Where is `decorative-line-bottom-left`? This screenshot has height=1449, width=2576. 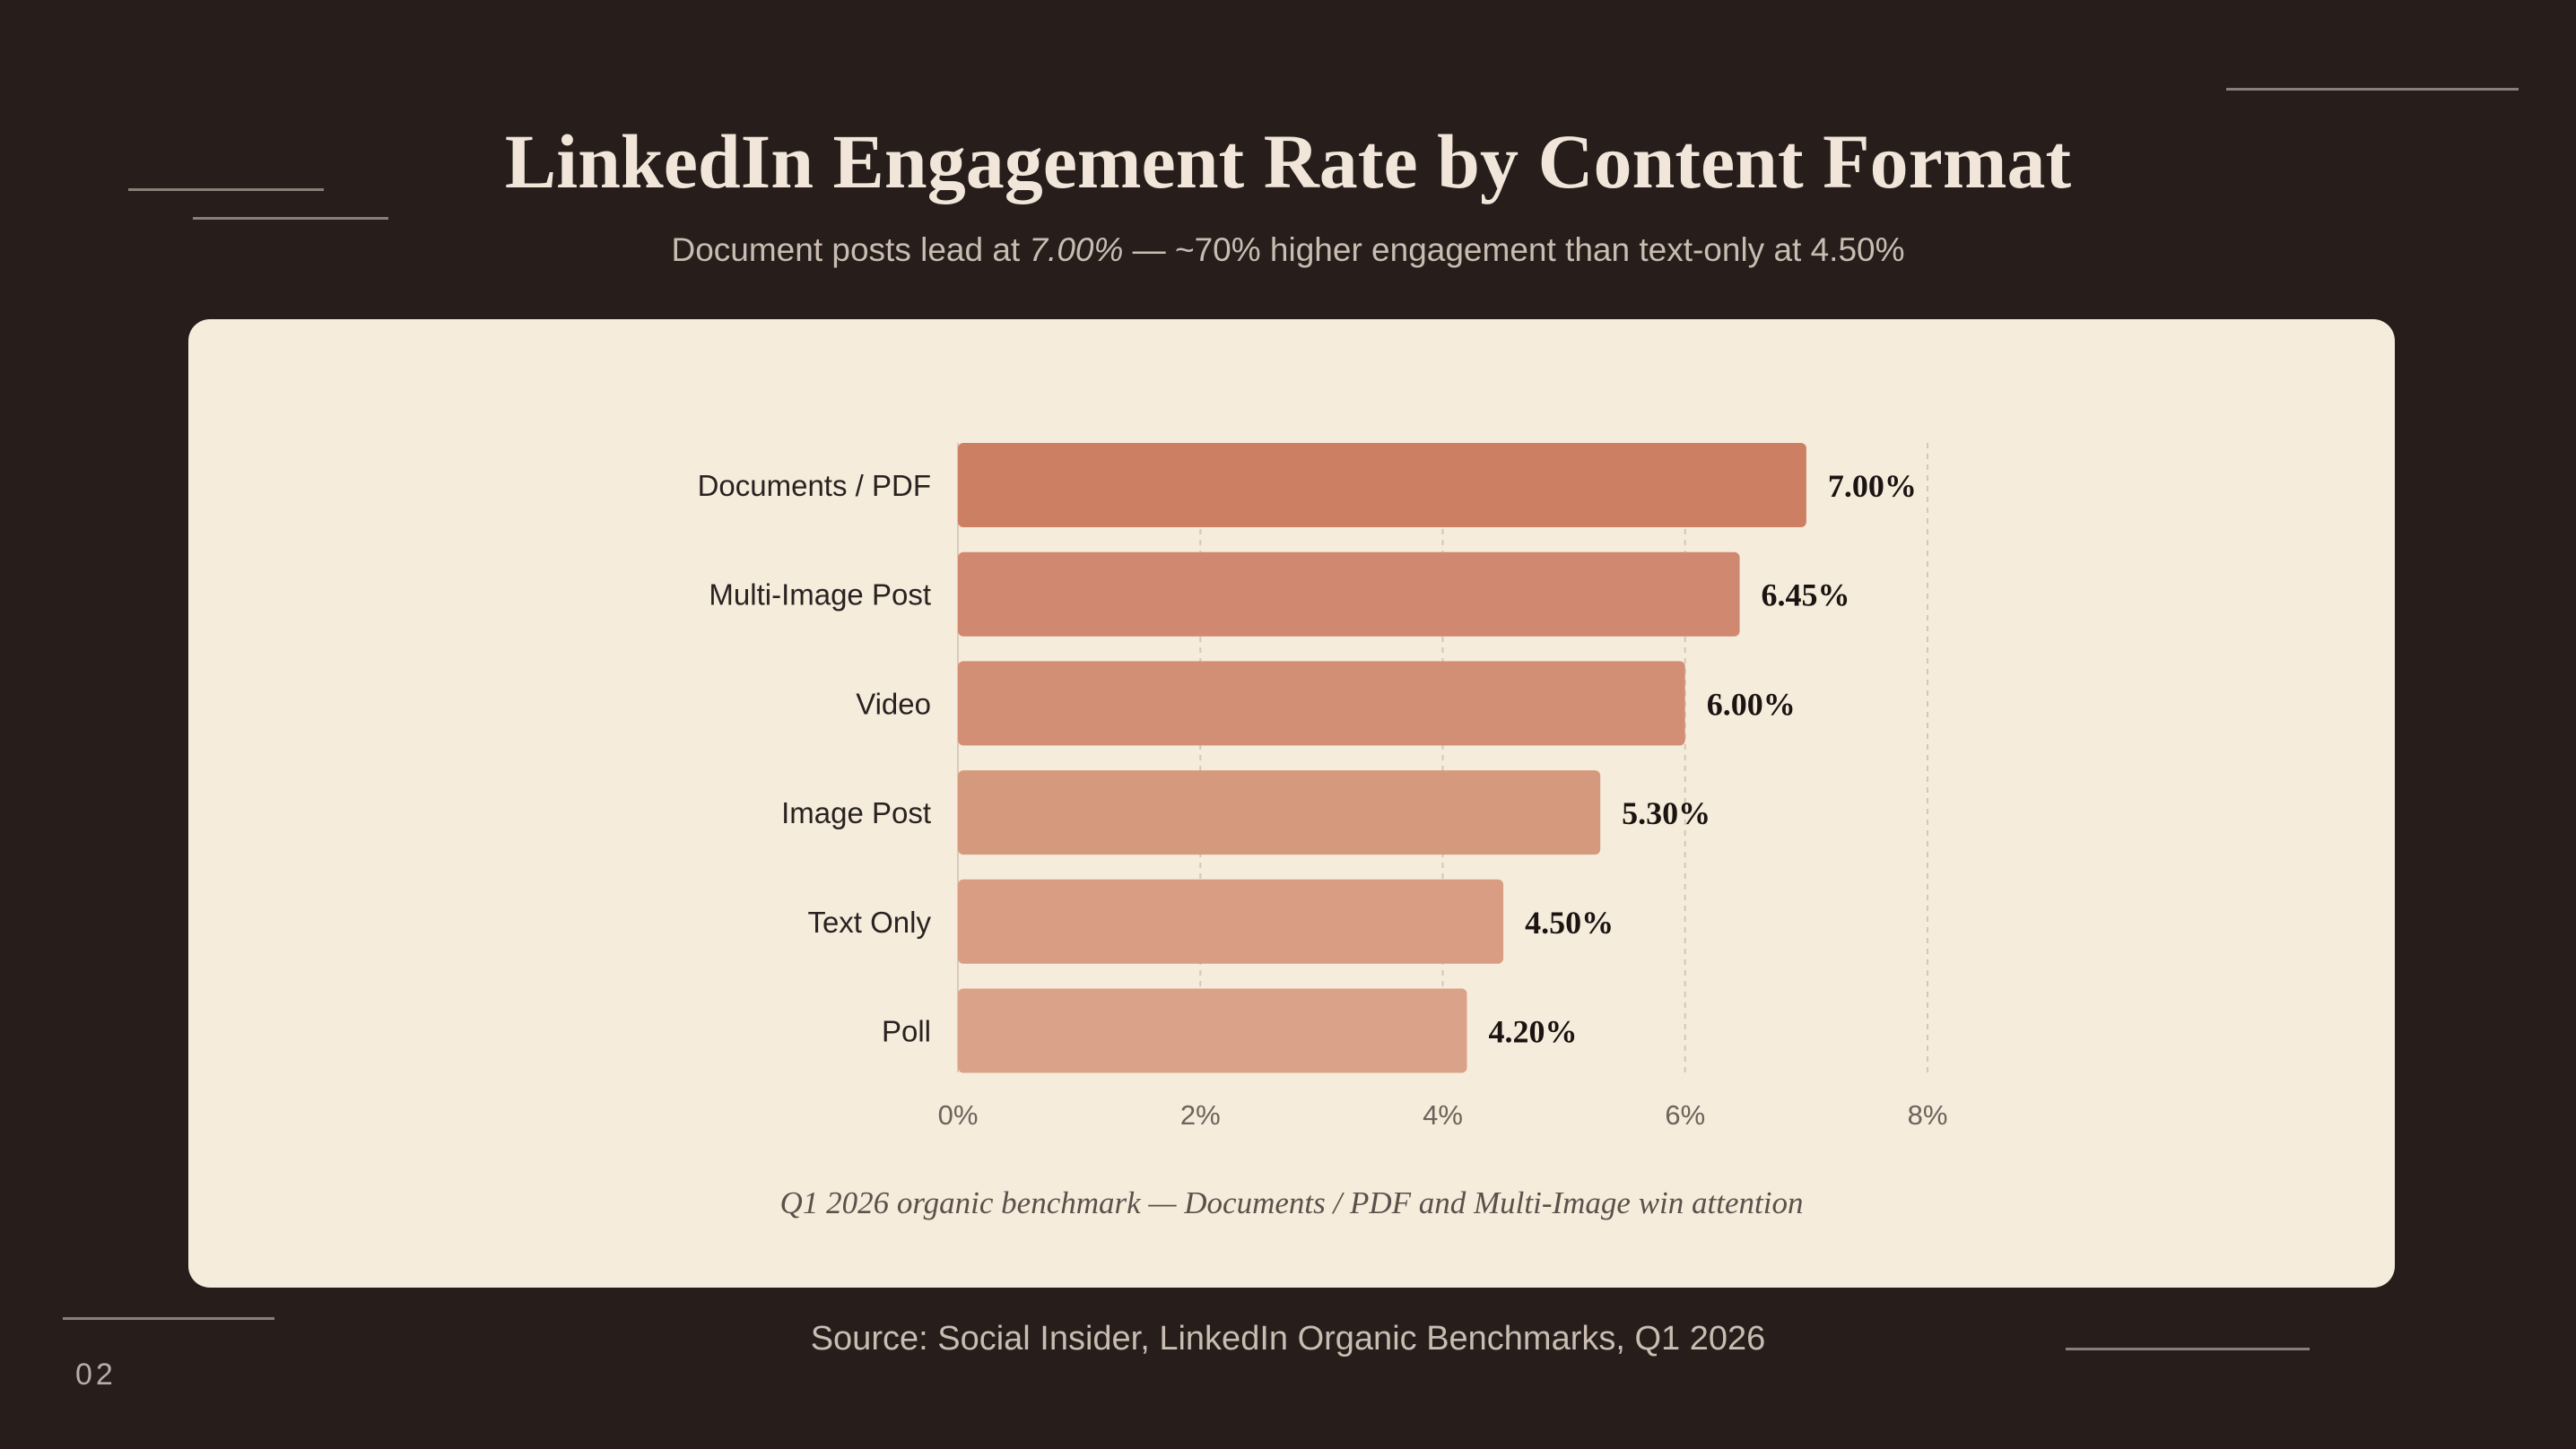 decorative-line-bottom-left is located at coordinates (168, 1318).